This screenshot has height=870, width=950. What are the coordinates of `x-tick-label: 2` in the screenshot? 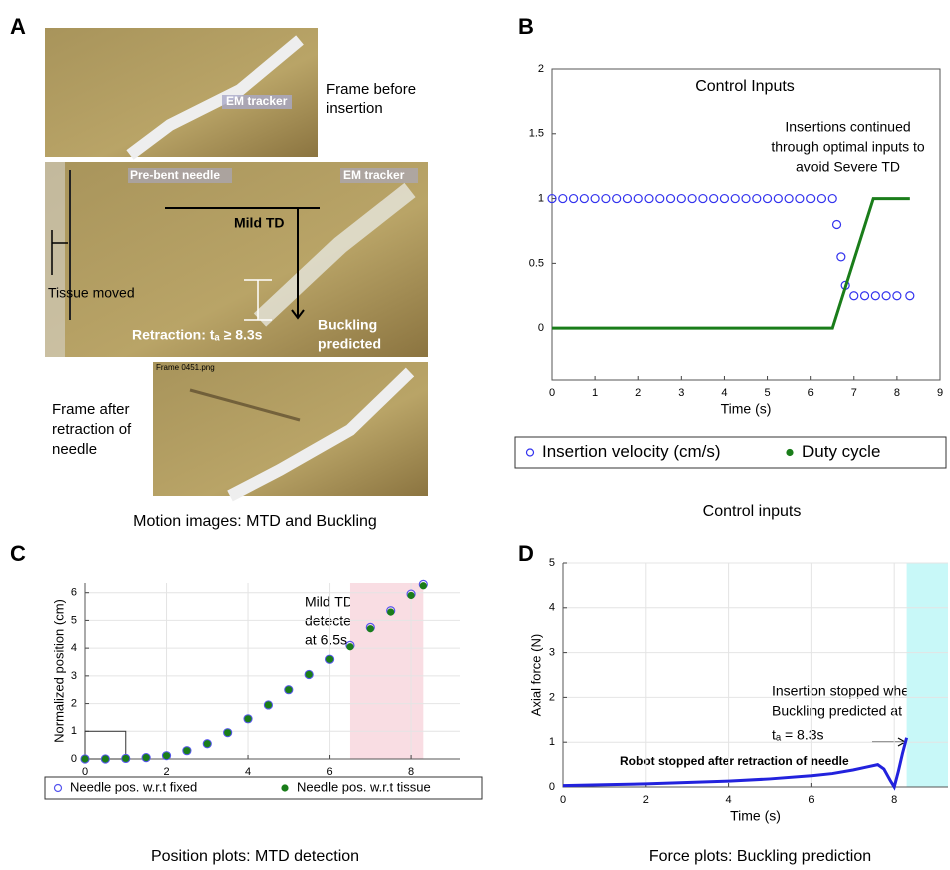 It's located at (638, 393).